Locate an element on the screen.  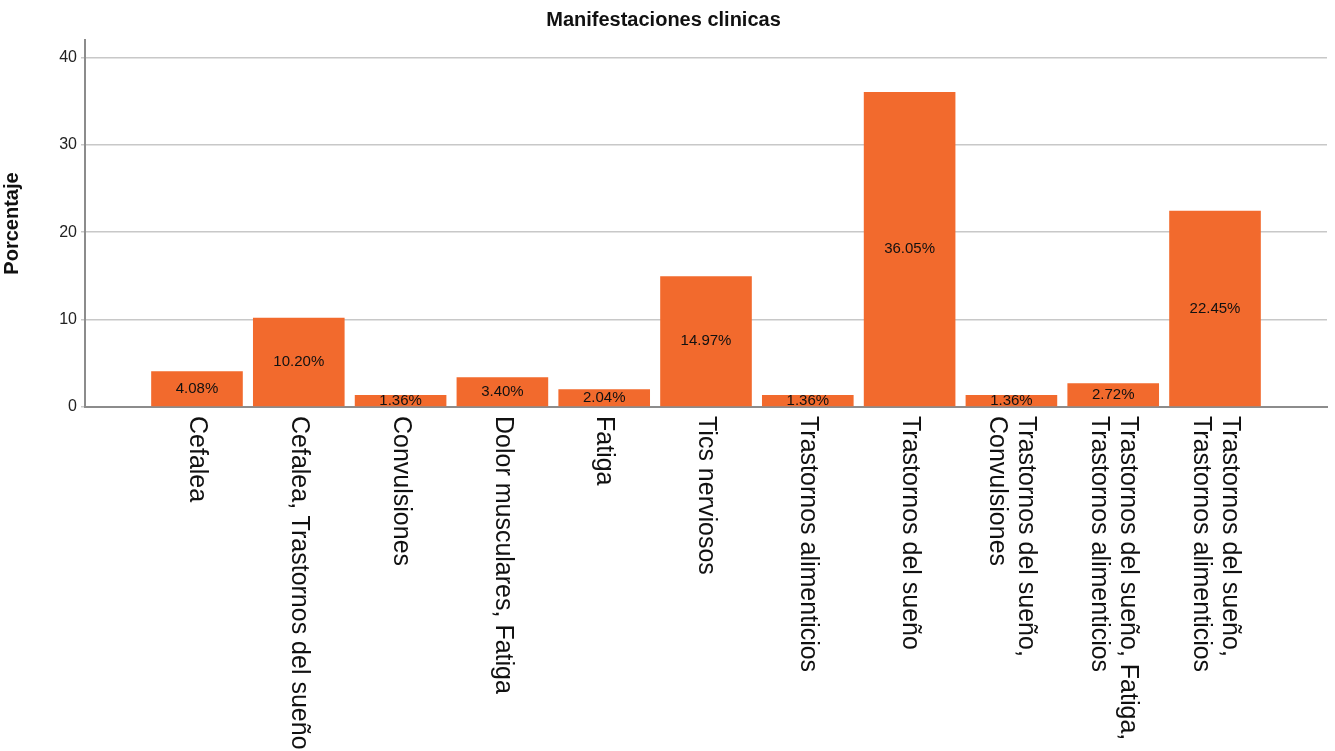
x-tick-label: Trastornos del sueño, Trastornos alimenticios is located at coordinates (1217, 544).